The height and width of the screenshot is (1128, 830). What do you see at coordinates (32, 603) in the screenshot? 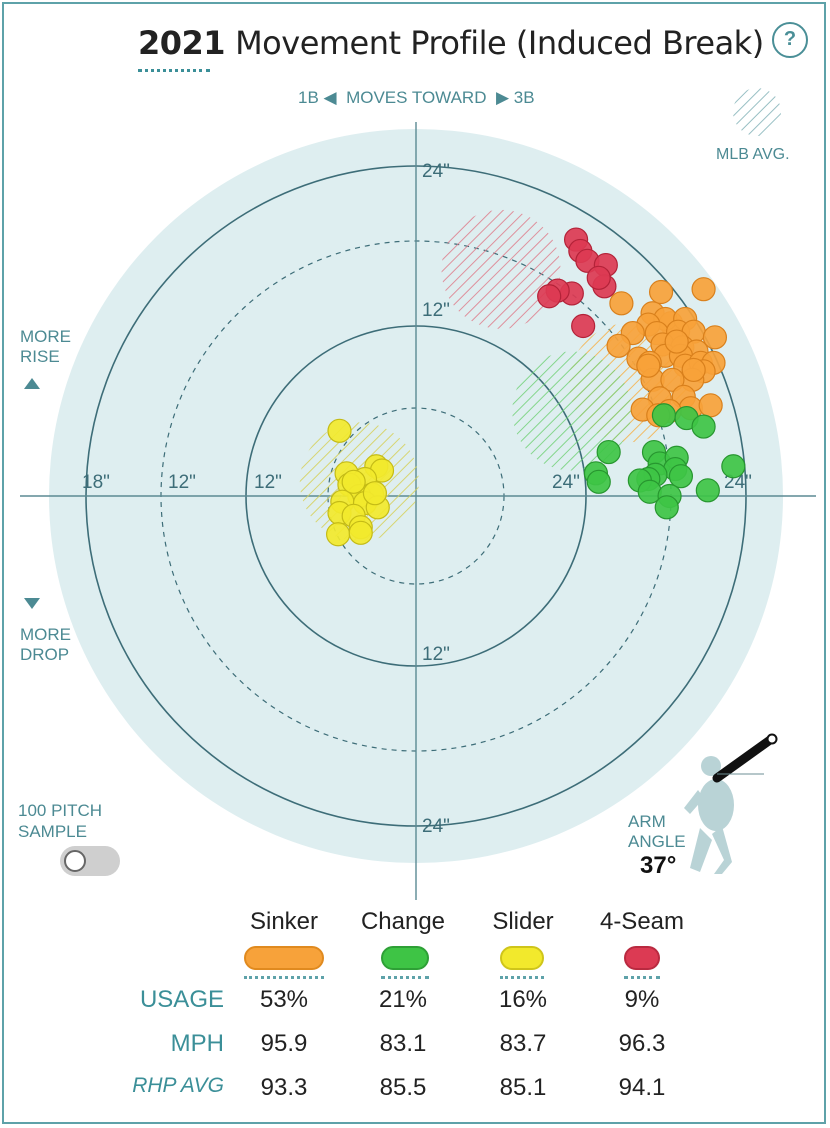
I see `arrow-down-icon` at bounding box center [32, 603].